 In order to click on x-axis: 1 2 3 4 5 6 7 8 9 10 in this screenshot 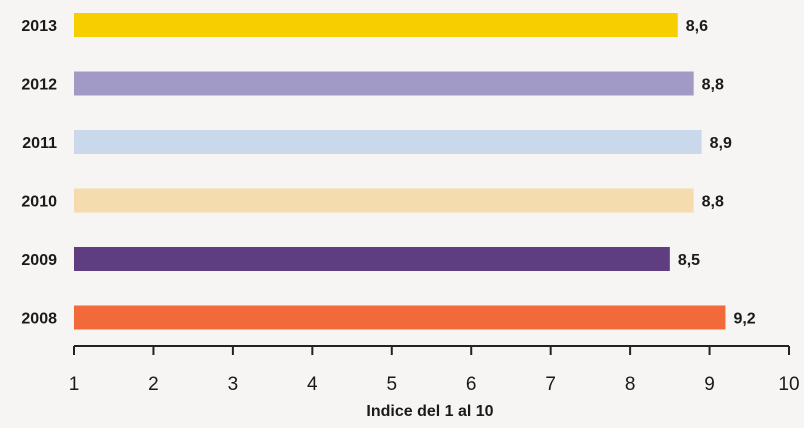, I will do `click(434, 370)`.